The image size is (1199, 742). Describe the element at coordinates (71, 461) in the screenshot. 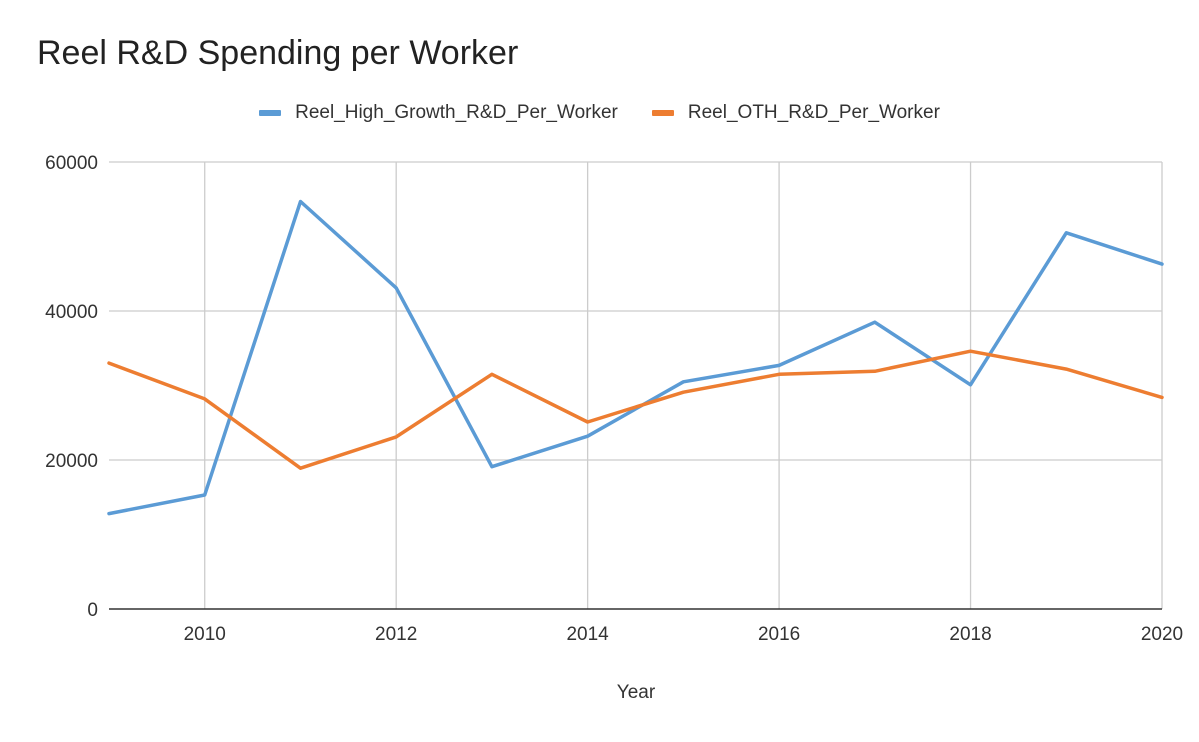

I see `y-tick-label-20000: 20000` at that location.